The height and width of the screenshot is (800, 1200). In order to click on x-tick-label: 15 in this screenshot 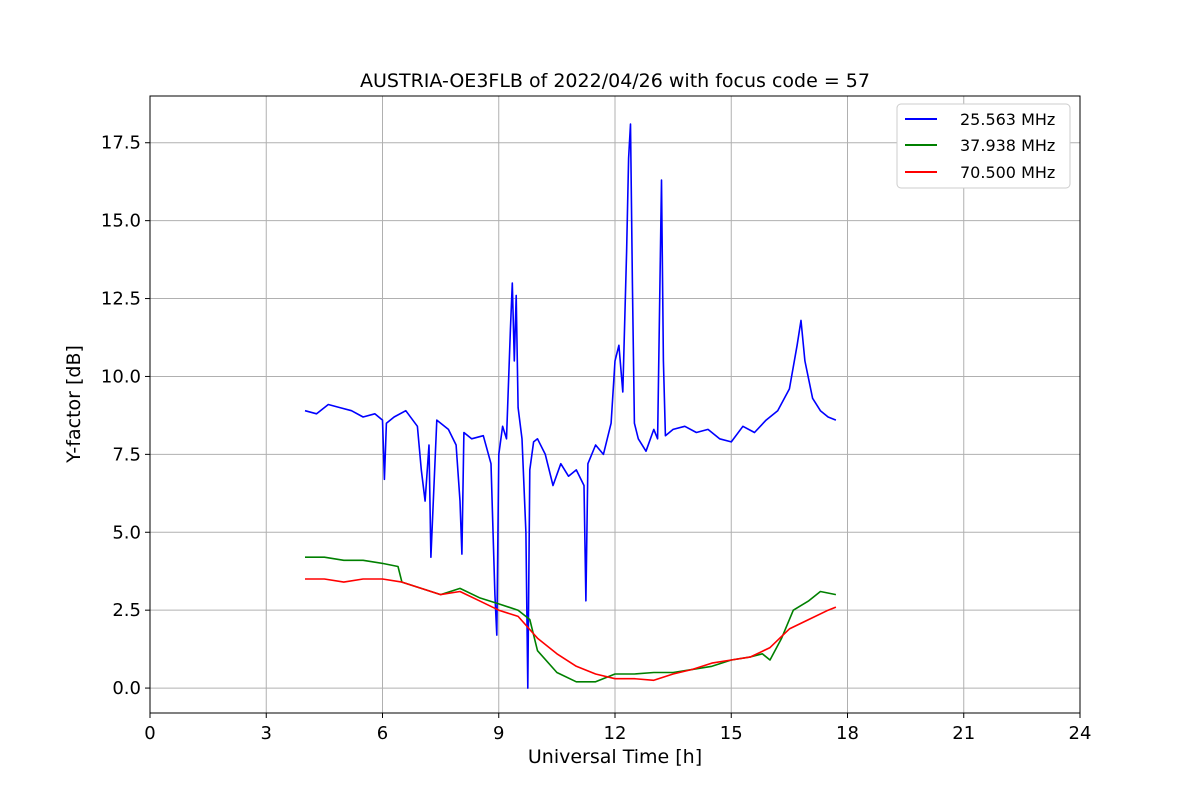, I will do `click(731, 733)`.